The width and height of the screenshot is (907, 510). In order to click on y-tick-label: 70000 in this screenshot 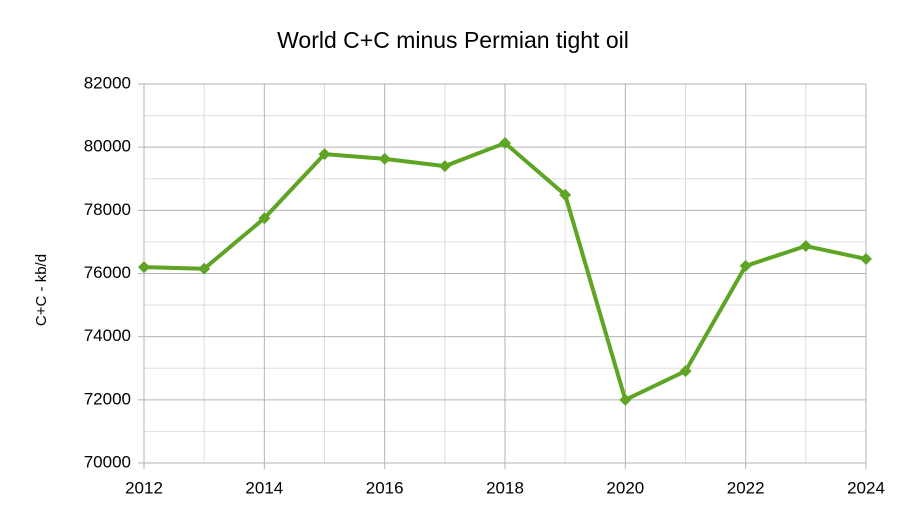, I will do `click(107, 461)`.